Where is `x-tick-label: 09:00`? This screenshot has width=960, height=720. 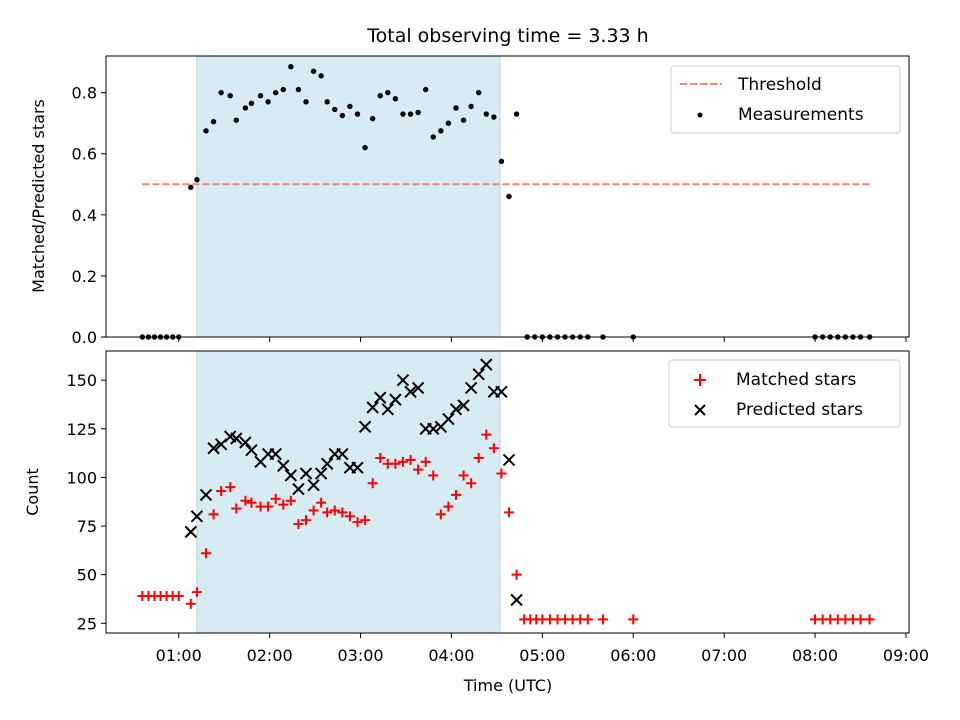 x-tick-label: 09:00 is located at coordinates (906, 655).